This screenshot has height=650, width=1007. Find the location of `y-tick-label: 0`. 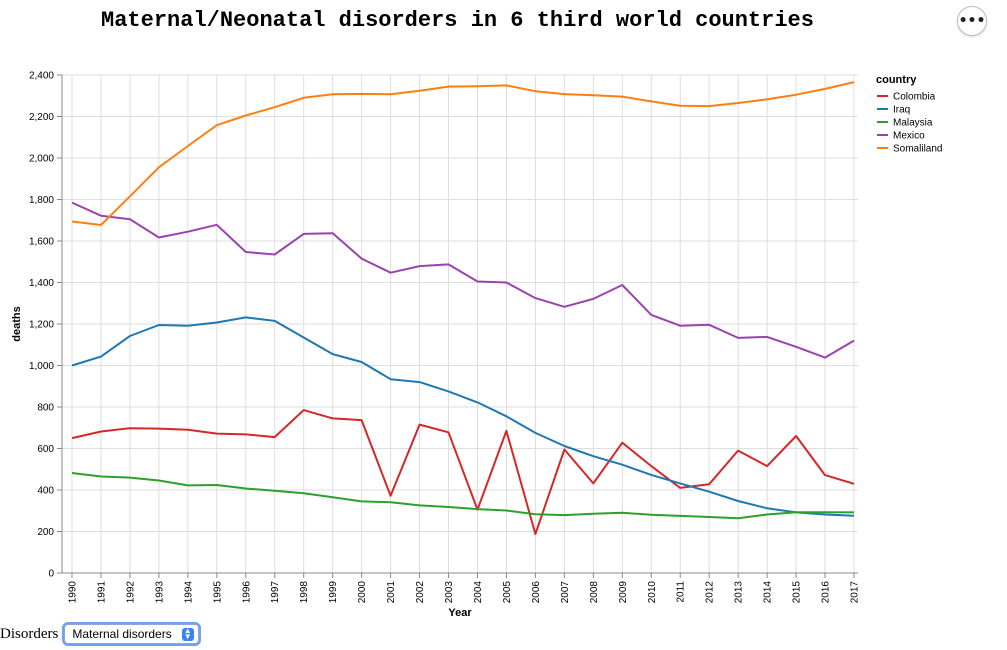

y-tick-label: 0 is located at coordinates (51, 574).